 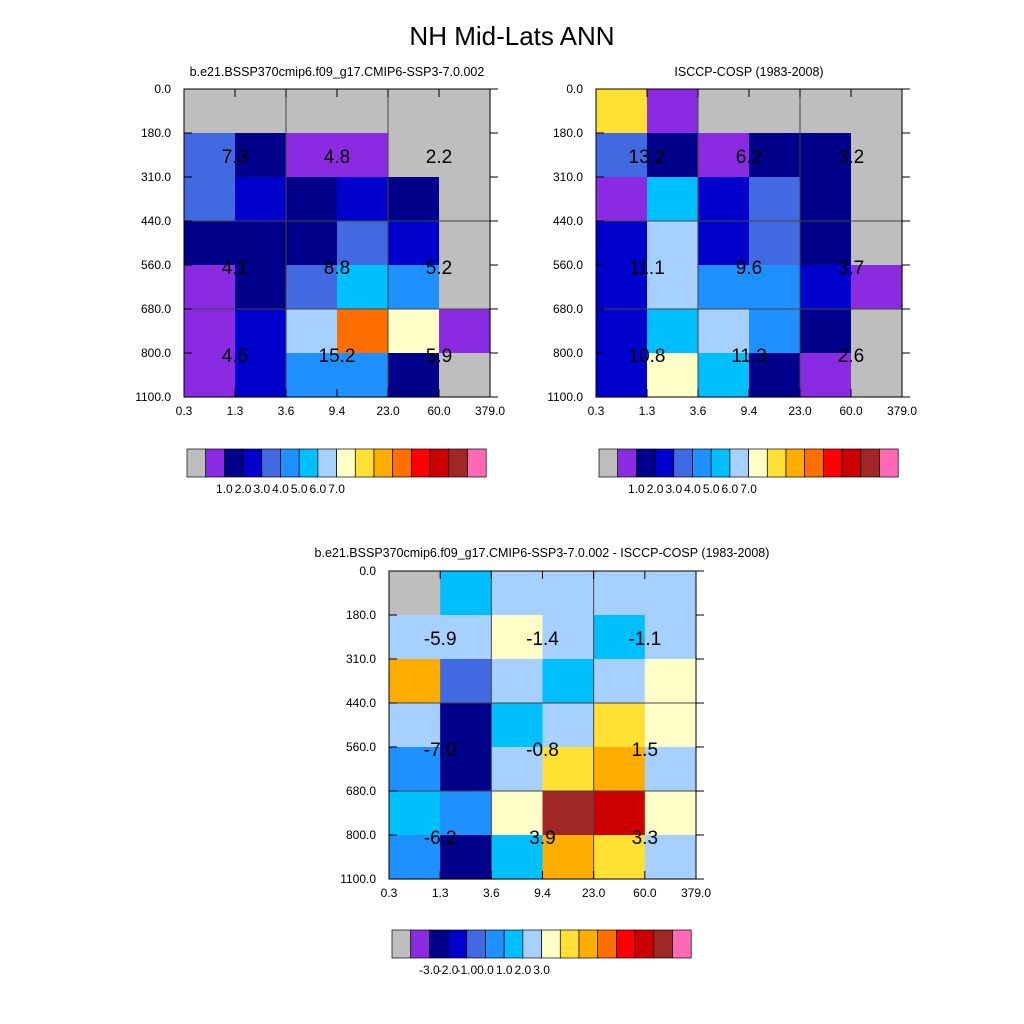 What do you see at coordinates (184, 411) in the screenshot?
I see `x-tick-label: 0.3` at bounding box center [184, 411].